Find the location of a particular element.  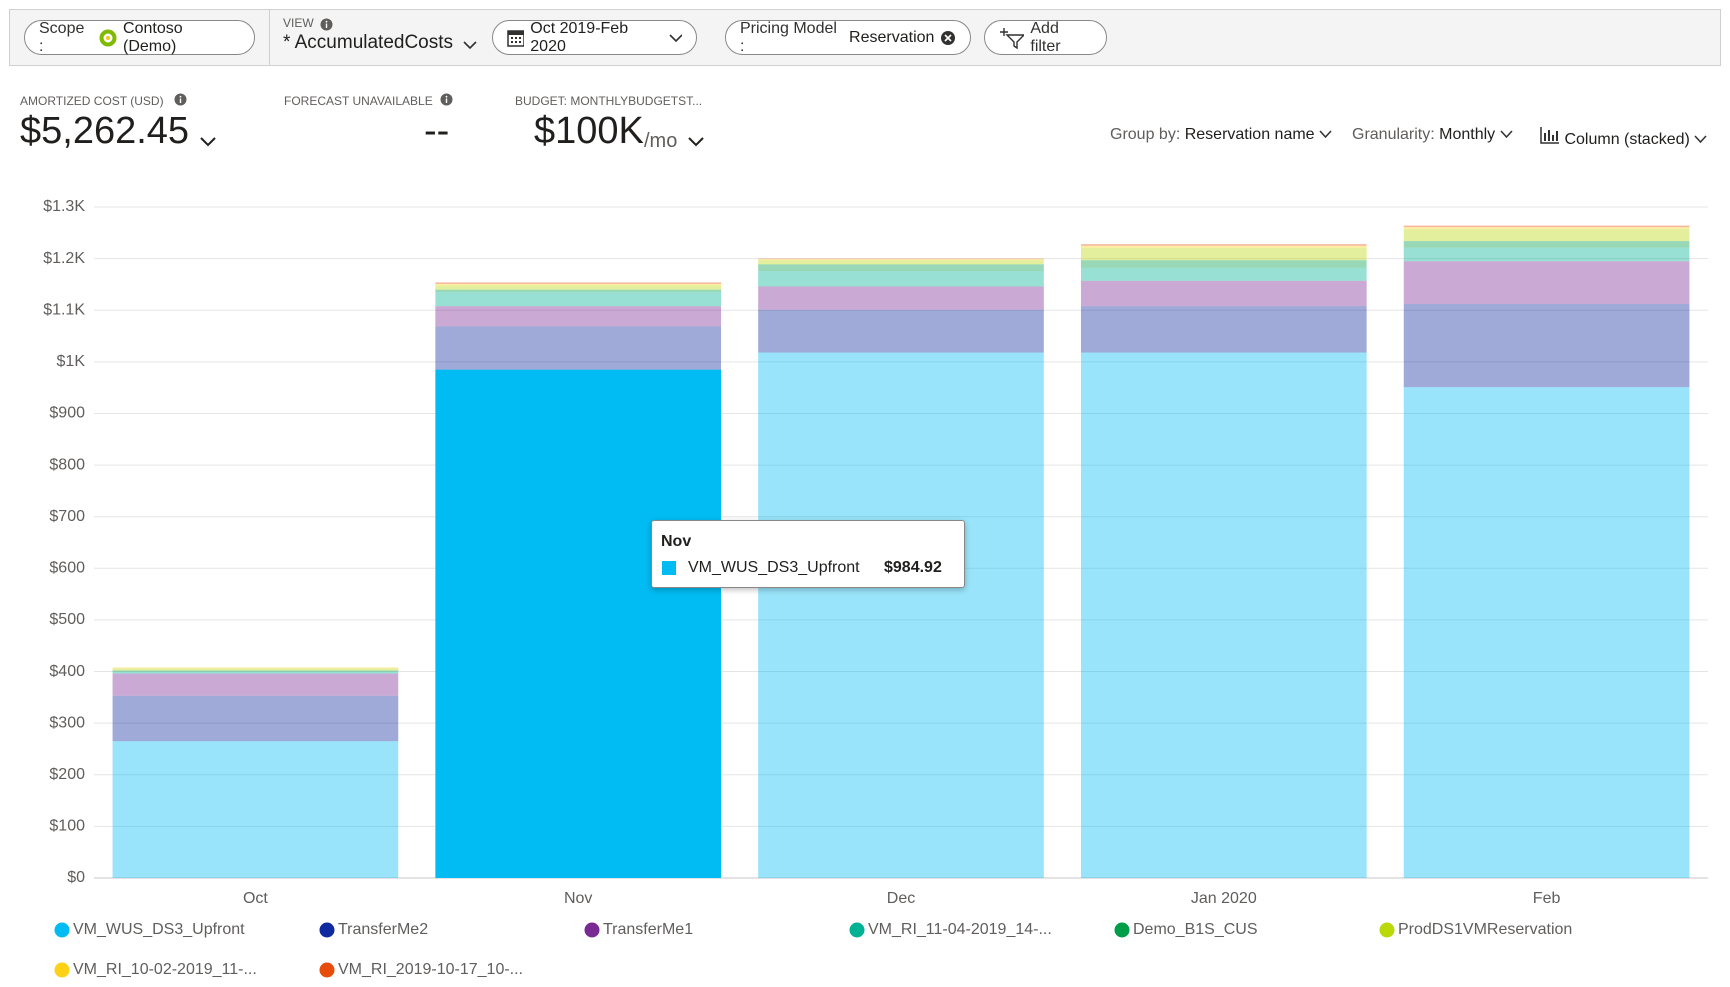

x-tick-label: Oct is located at coordinates (255, 898).